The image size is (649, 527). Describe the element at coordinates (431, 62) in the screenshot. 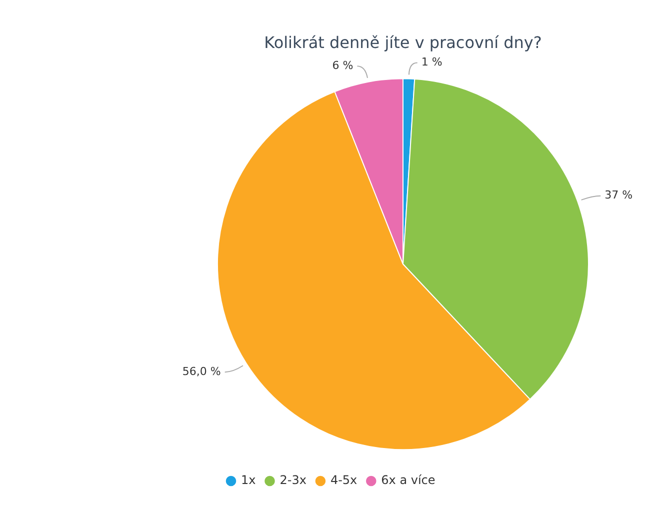

I see `data-label: 1 %` at that location.